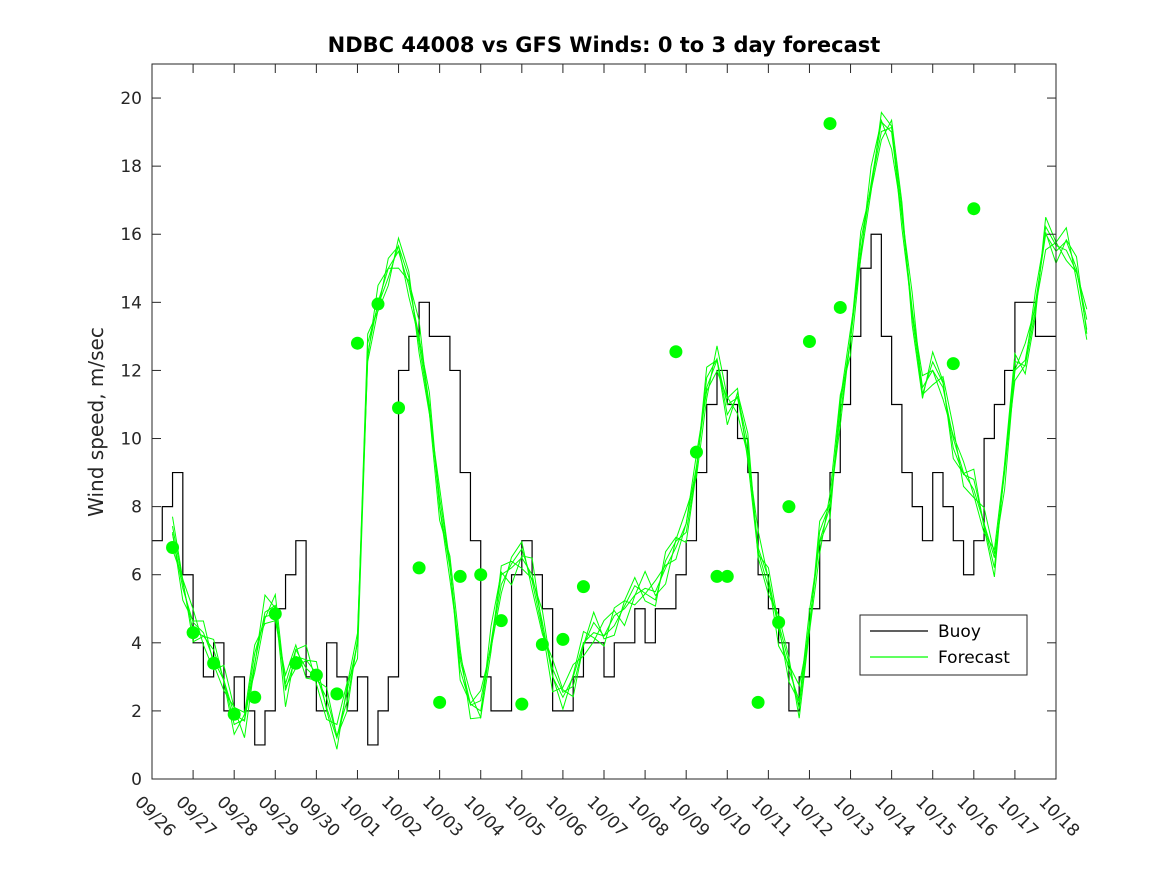  Describe the element at coordinates (237, 816) in the screenshot. I see `x-tick-label: 09/28` at that location.